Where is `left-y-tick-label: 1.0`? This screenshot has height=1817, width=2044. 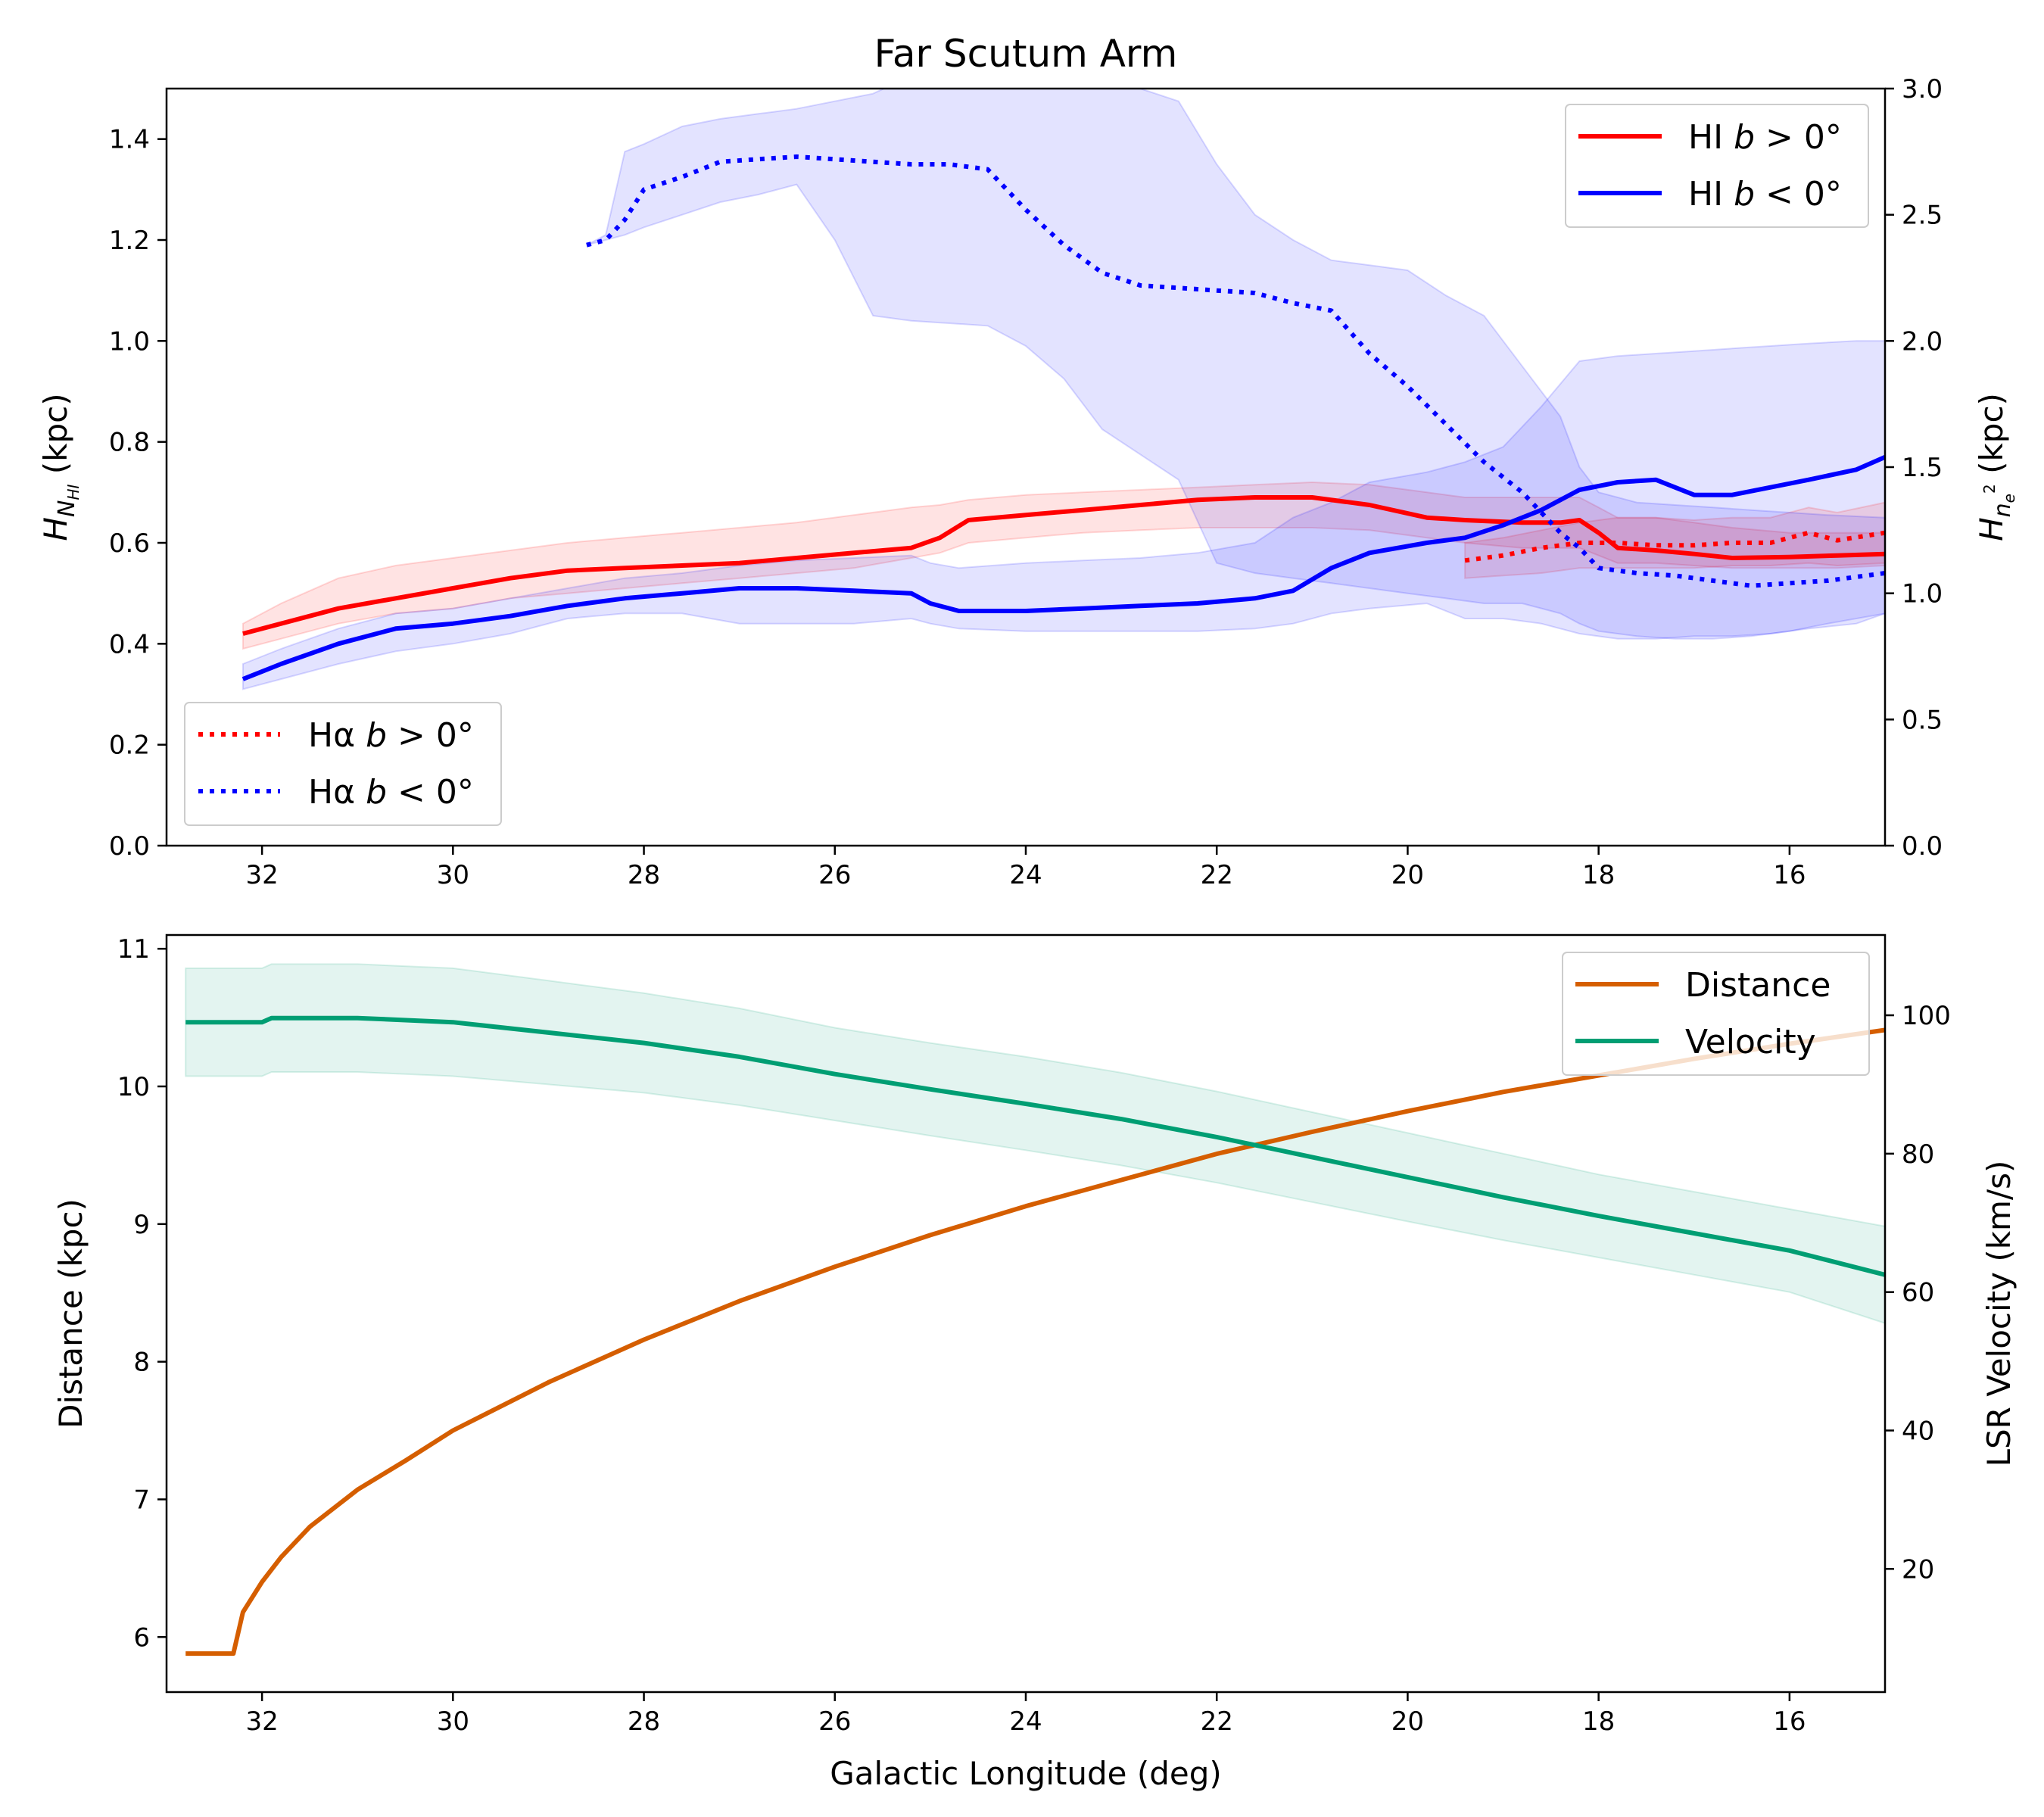
left-y-tick-label: 1.0 is located at coordinates (129, 341).